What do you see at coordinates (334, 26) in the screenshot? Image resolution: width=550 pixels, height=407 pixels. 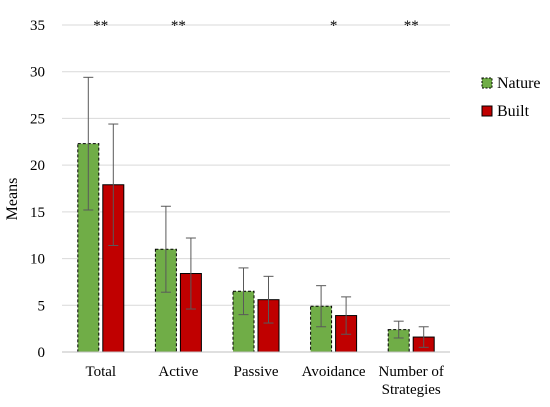 I see `significance-marker: *` at bounding box center [334, 26].